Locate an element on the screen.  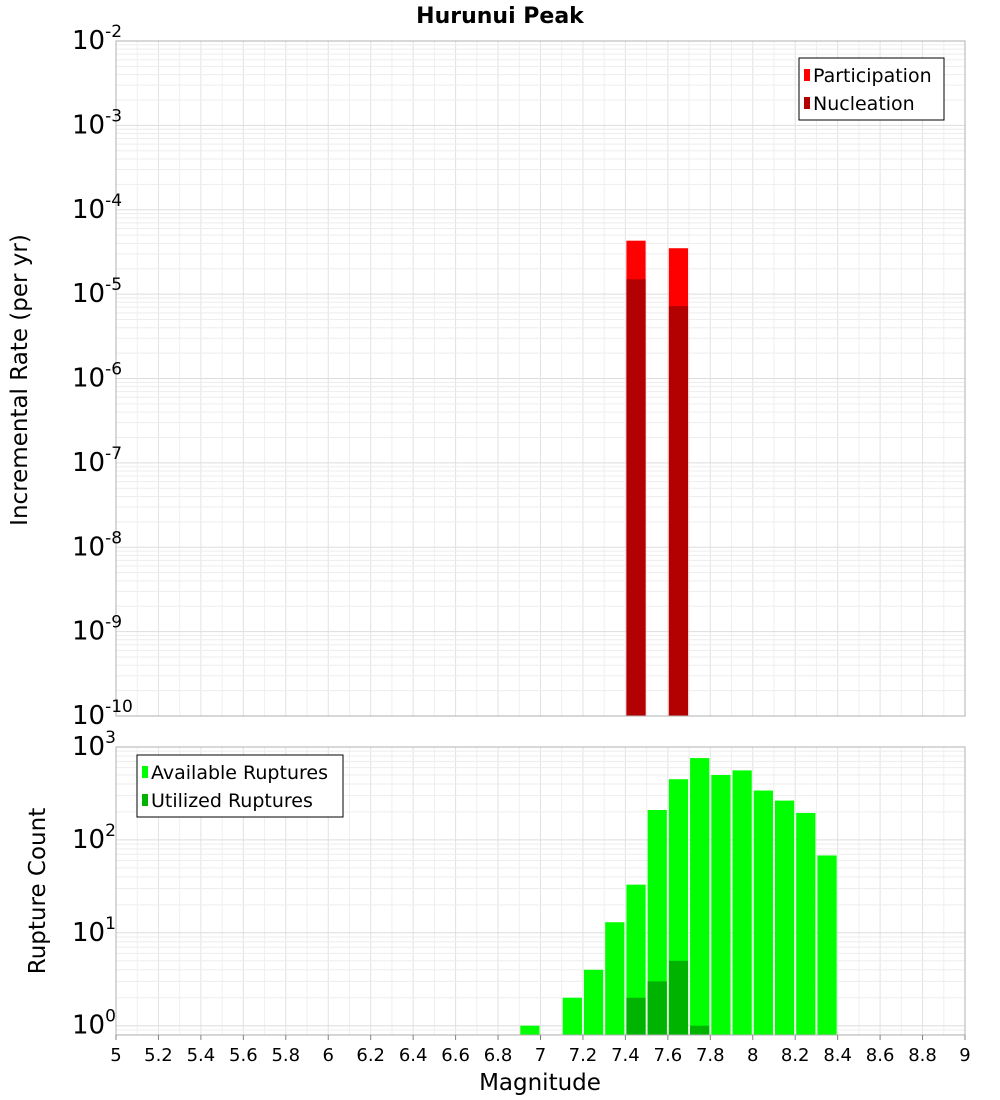
rate-legend: Participation Nucleation is located at coordinates (871, 89).